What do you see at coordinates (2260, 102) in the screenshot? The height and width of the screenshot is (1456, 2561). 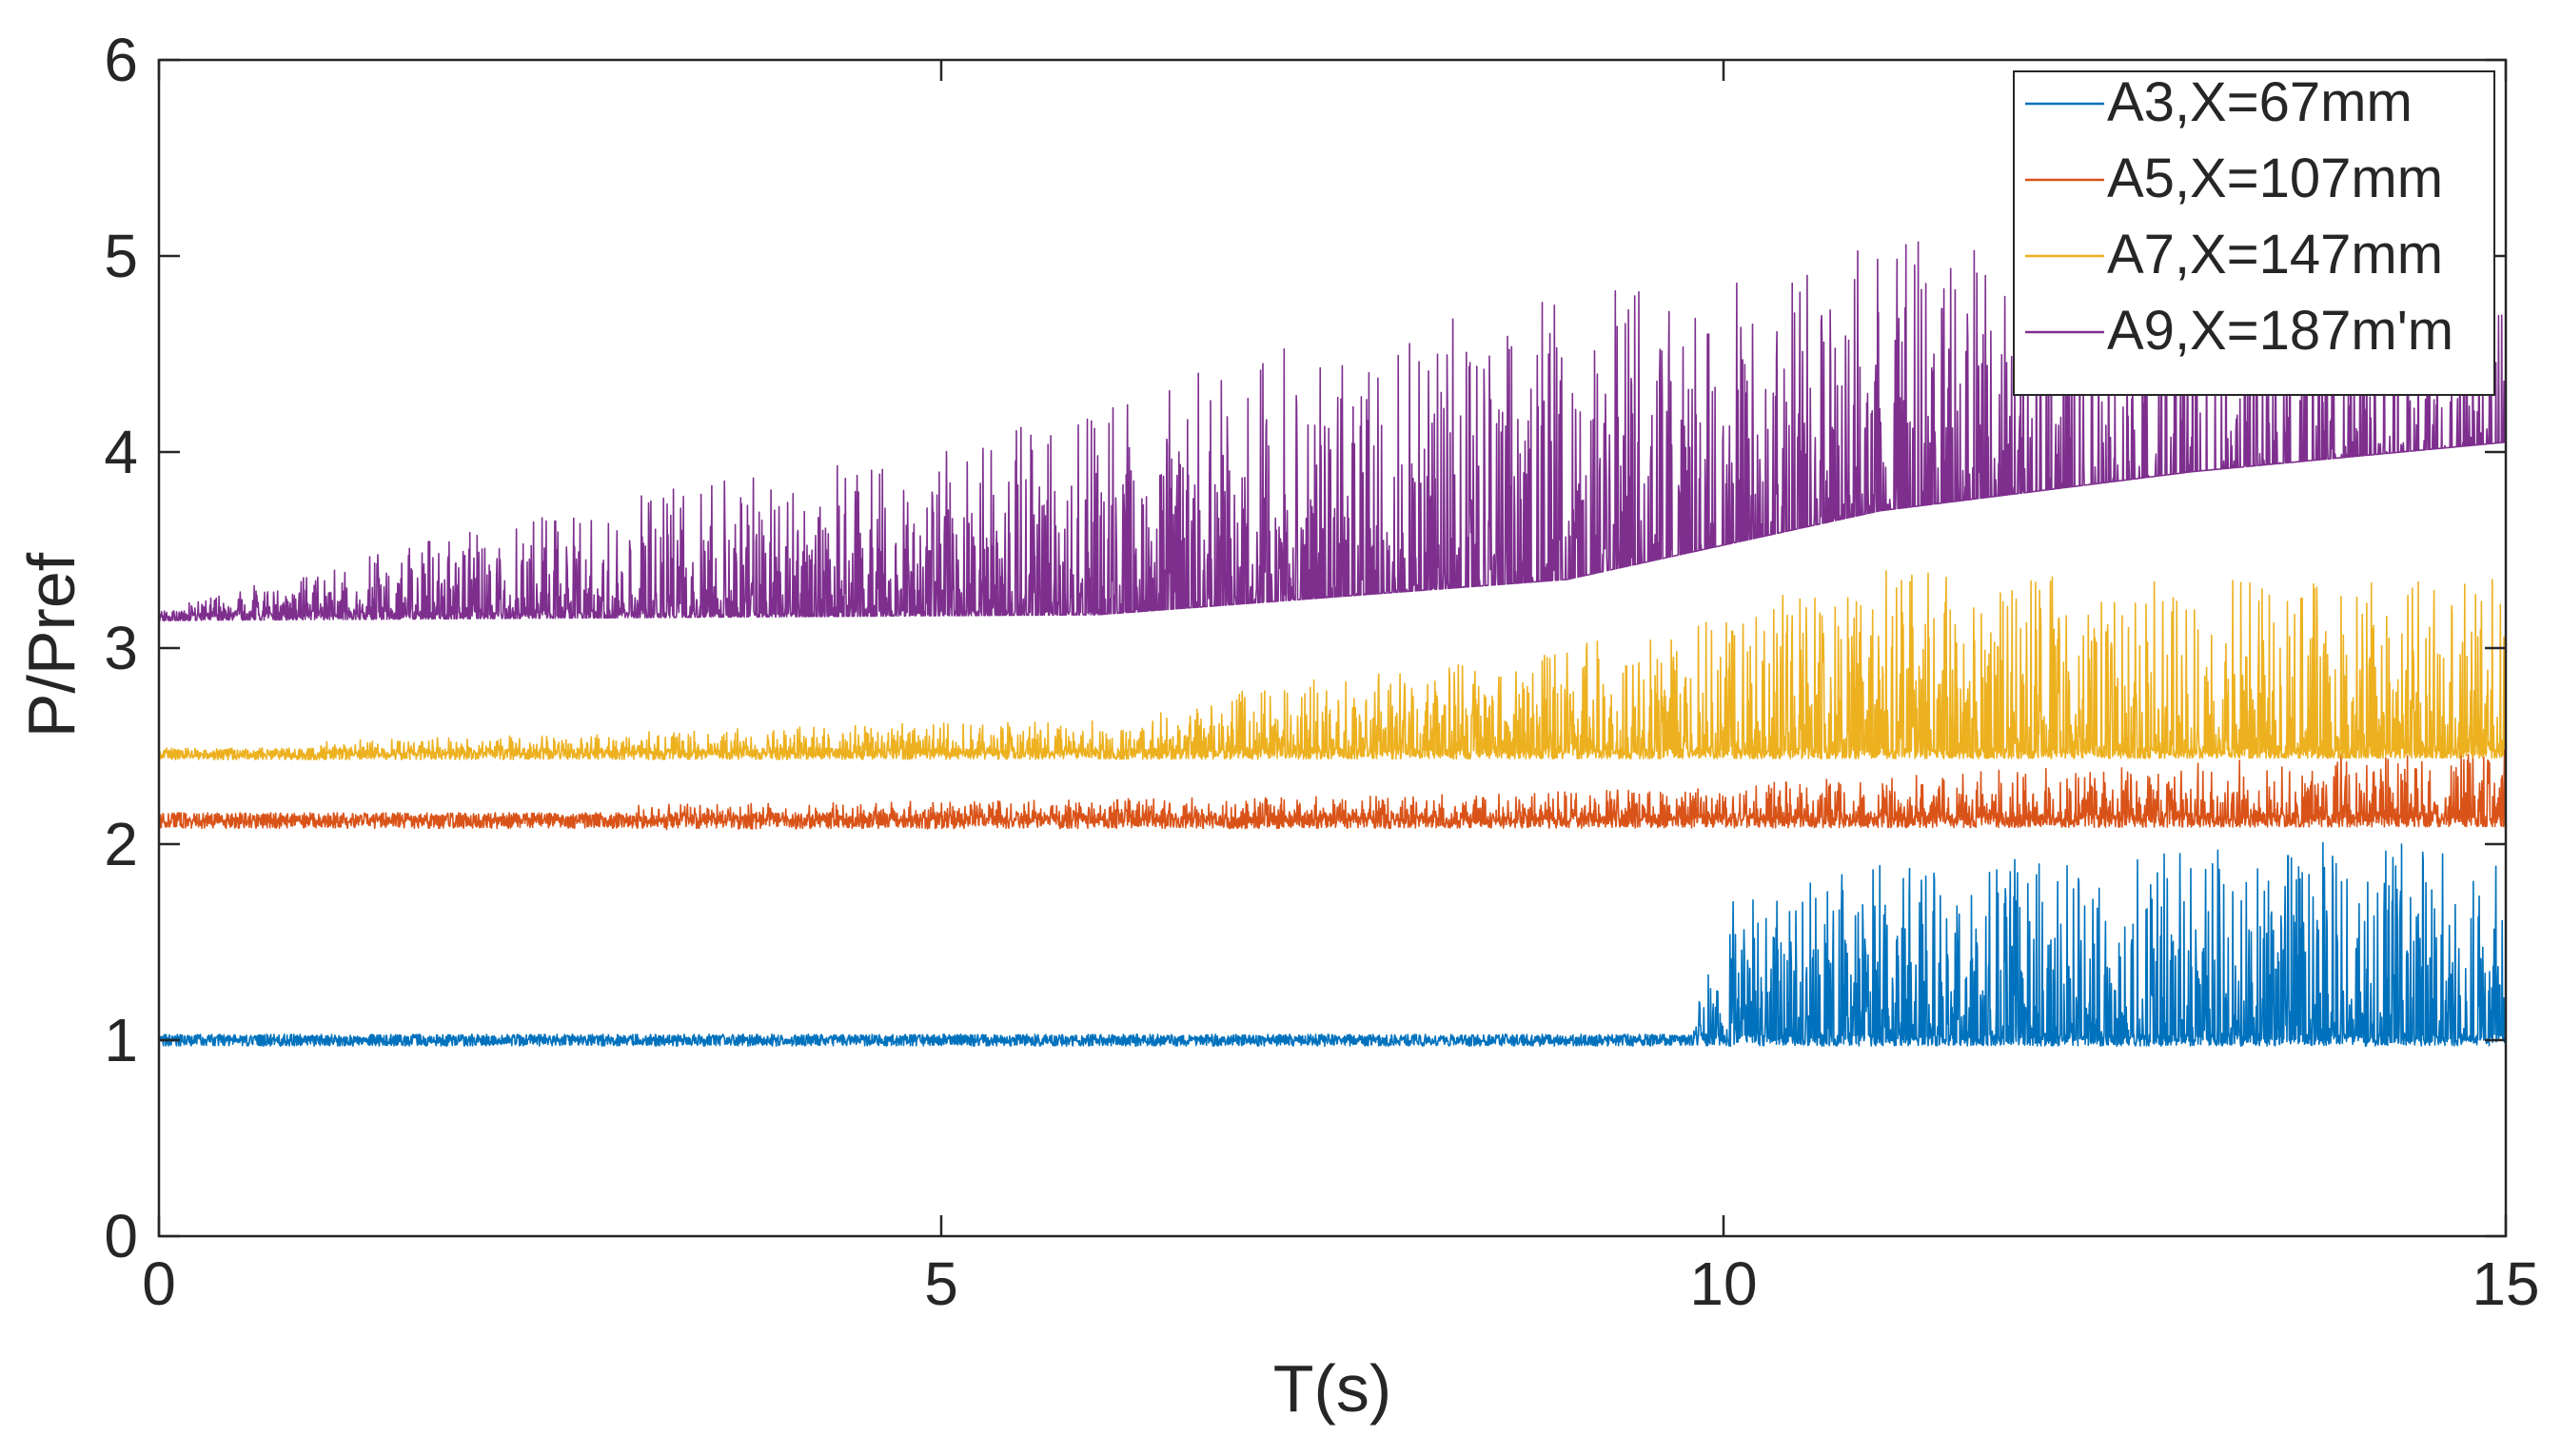 I see `legend-label-1: A3,X=67mm` at bounding box center [2260, 102].